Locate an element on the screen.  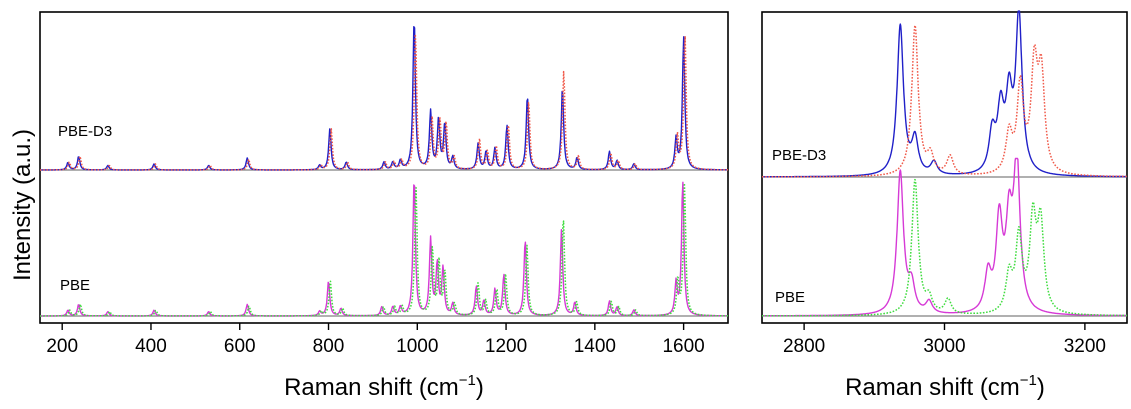
left-x-axis-label-exponent: −1 is located at coordinates (467, 380).